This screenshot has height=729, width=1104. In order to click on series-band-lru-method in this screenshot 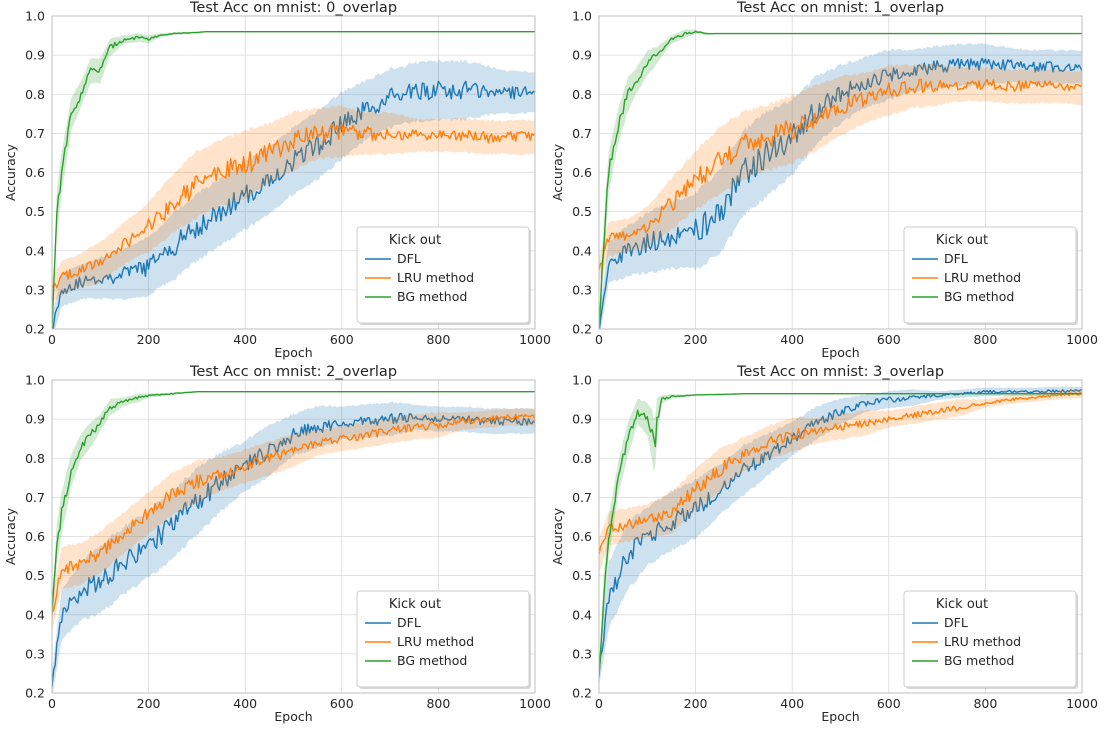, I will do `click(840, 172)`.